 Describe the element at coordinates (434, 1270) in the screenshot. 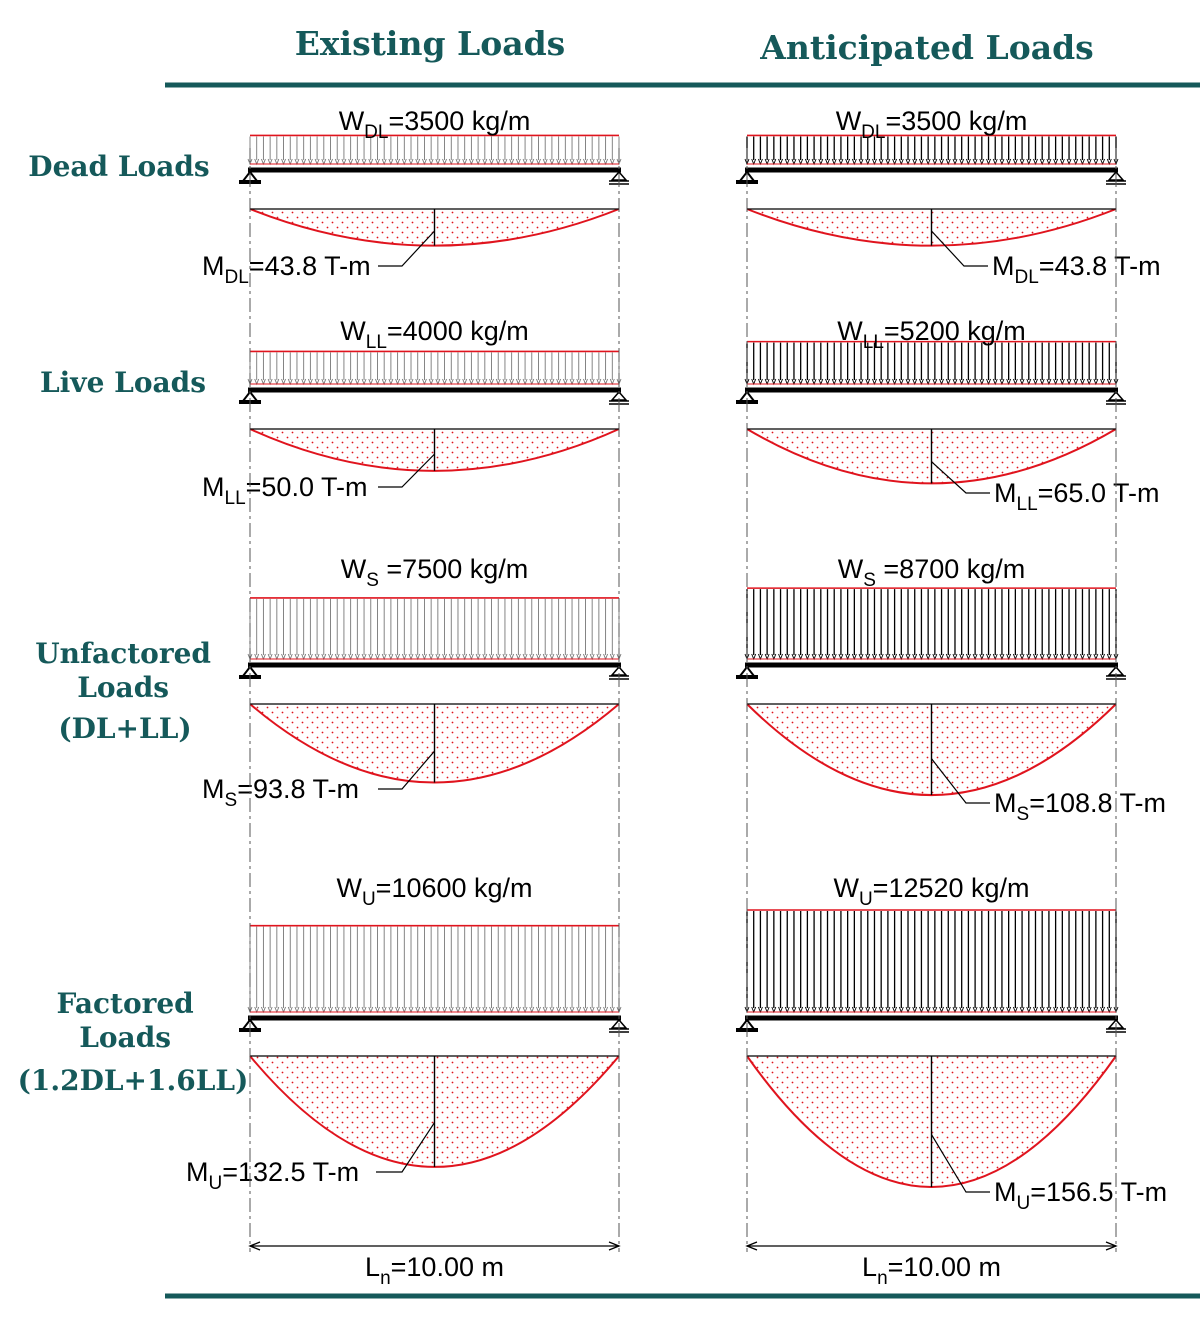

I see `span-label-c0: Ln=10.00 m` at that location.